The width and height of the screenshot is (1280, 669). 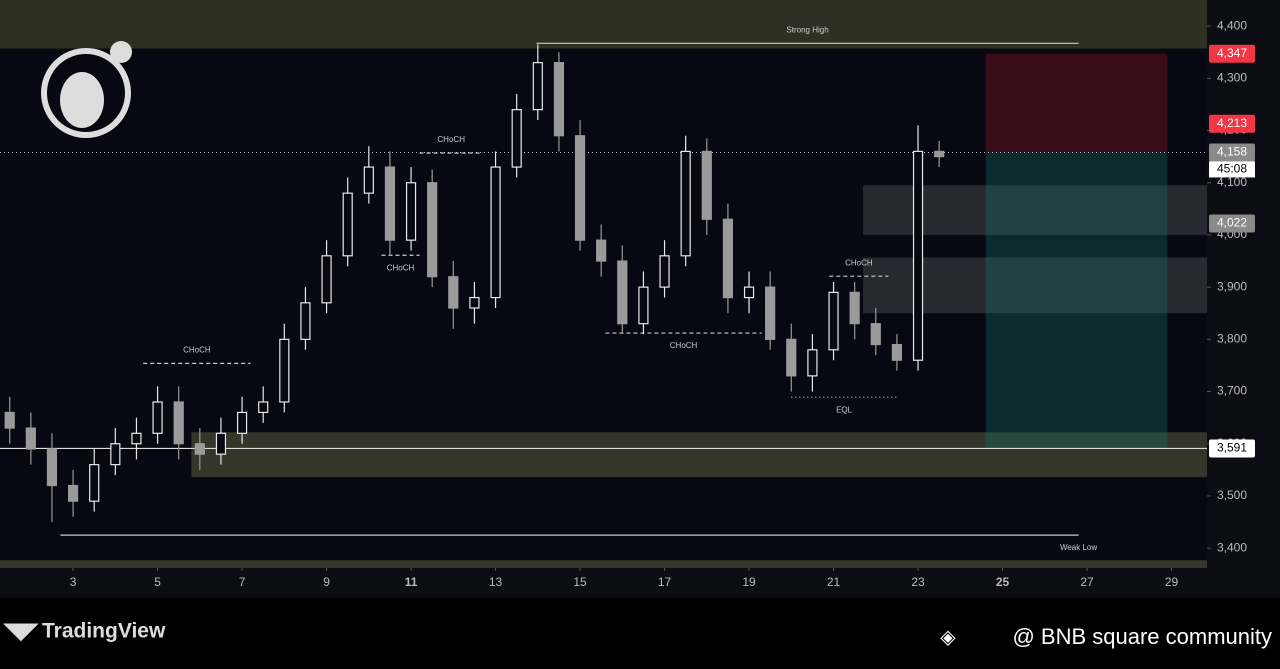 I want to click on price-tag-label: 4,022, so click(x=1232, y=223).